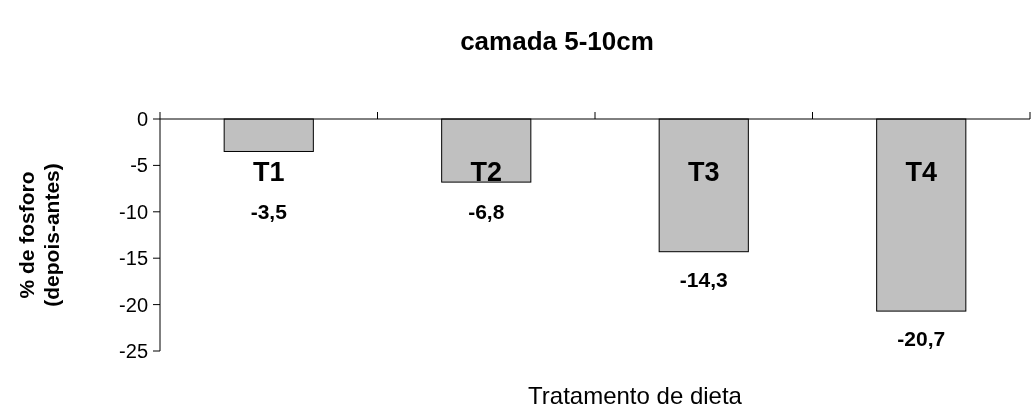  I want to click on x-tick-label: T3, so click(703, 172).